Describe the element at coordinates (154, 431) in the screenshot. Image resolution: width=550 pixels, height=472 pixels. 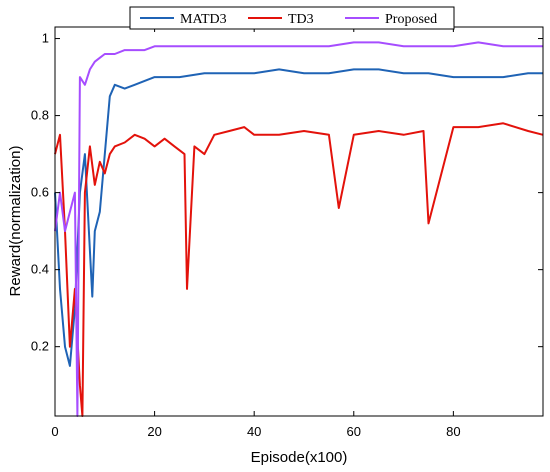
I see `x-tick-label: 20` at that location.